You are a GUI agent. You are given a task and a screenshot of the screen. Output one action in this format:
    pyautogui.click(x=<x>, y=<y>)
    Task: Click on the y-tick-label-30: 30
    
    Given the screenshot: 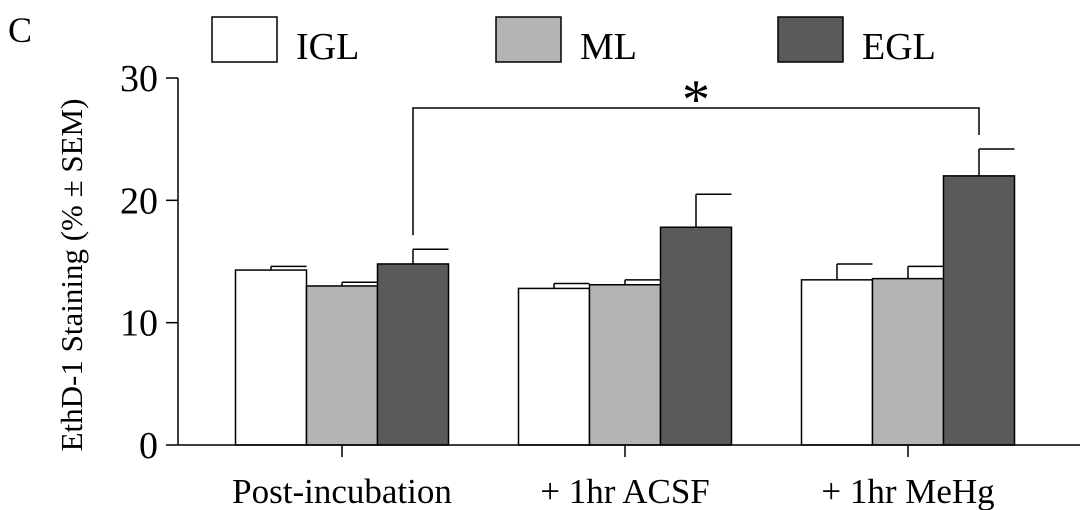 What is the action you would take?
    pyautogui.click(x=139, y=79)
    